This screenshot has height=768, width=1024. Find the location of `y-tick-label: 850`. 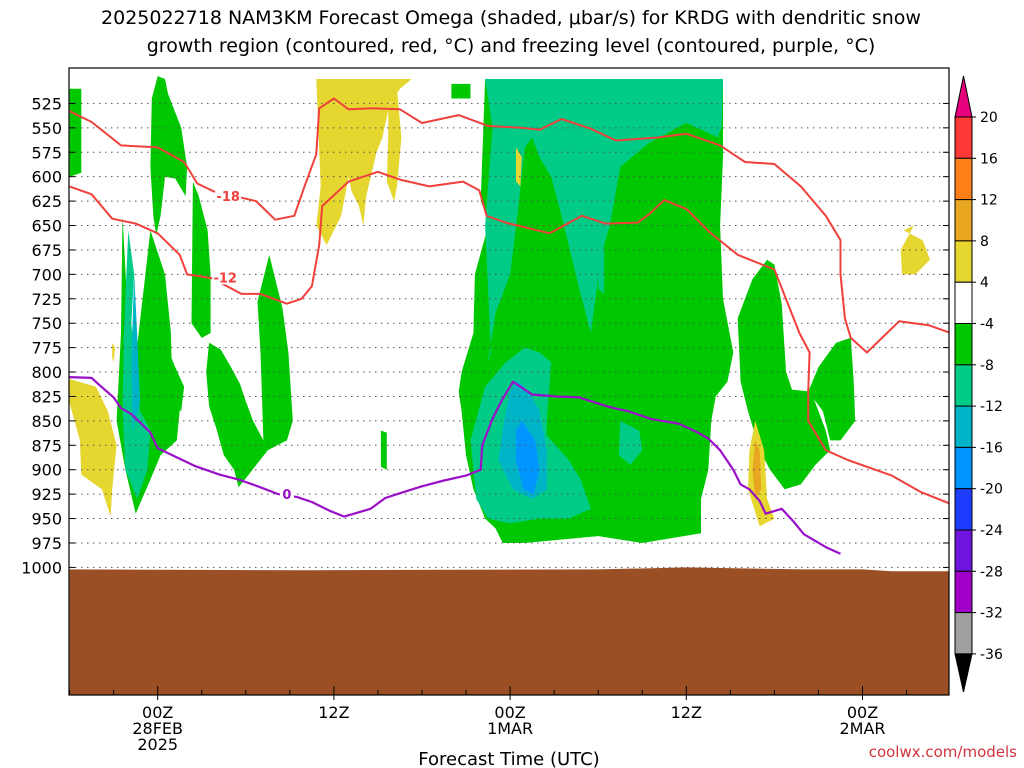

y-tick-label: 850 is located at coordinates (46, 421).